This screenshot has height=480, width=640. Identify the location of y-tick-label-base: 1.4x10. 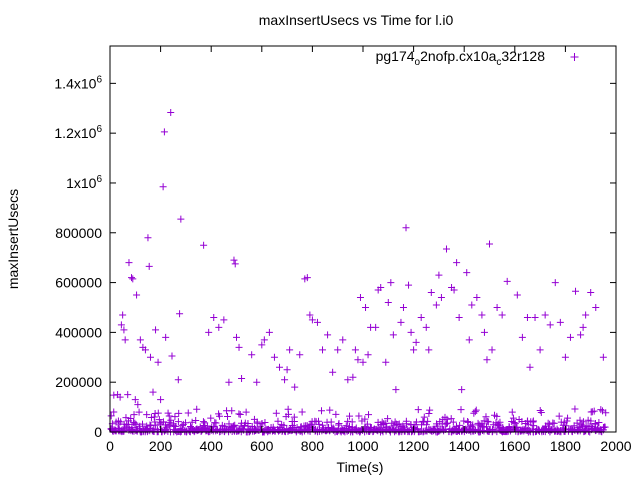
(75, 83).